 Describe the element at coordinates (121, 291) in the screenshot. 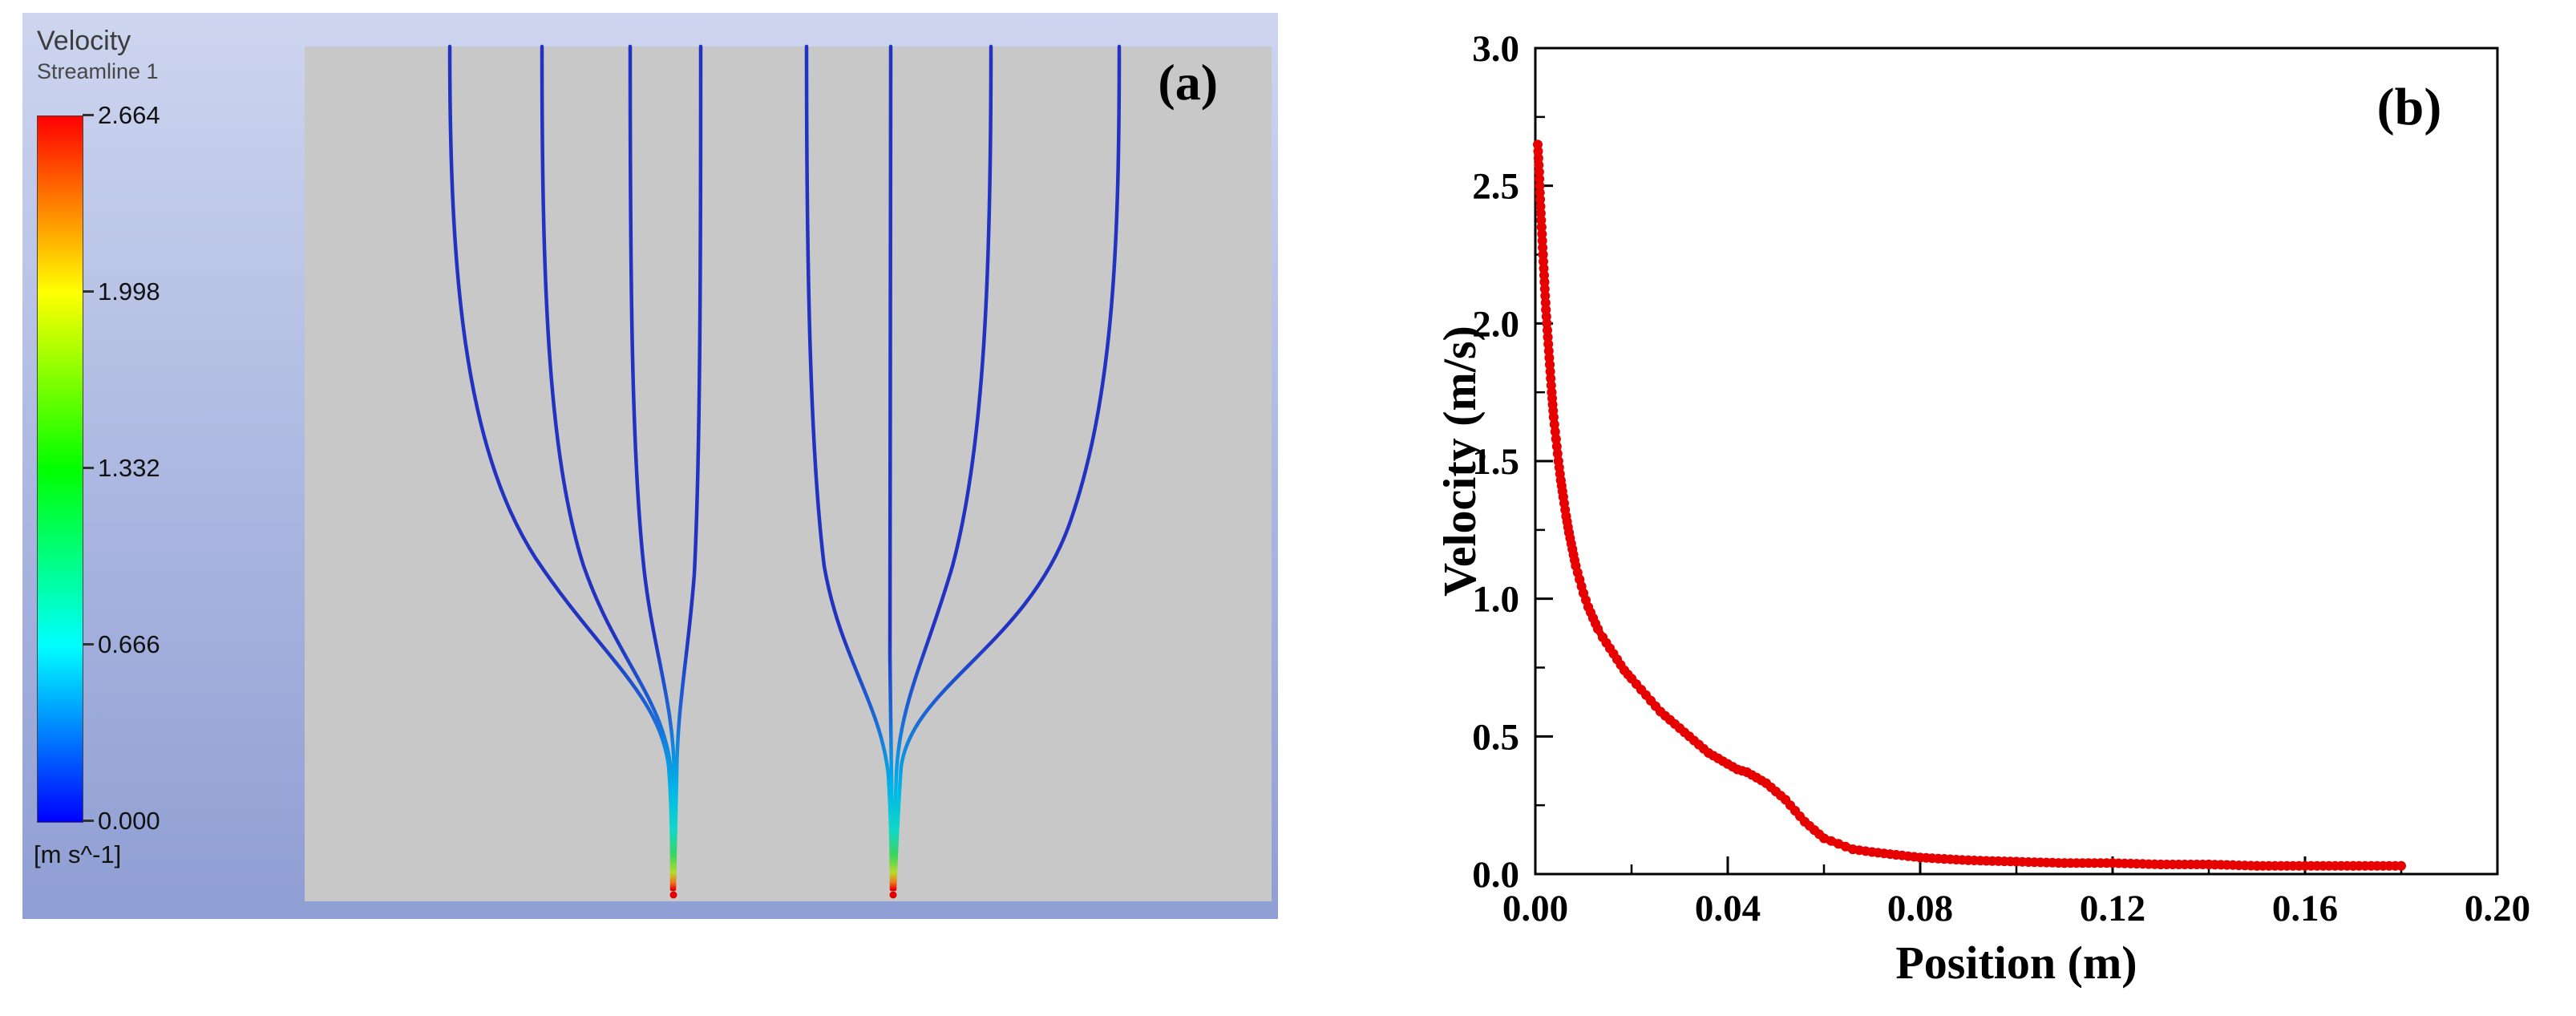

I see `colorbar-tick-label: 1.998` at that location.